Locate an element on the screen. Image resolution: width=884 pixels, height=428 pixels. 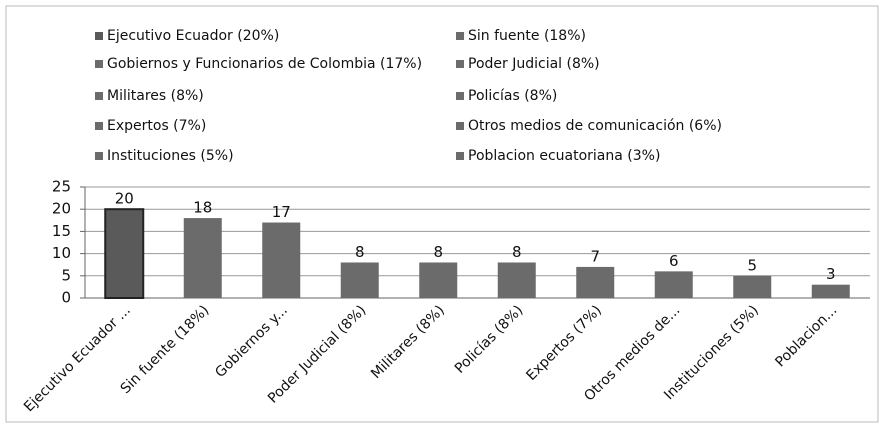
value-label: 17 is located at coordinates (281, 212).